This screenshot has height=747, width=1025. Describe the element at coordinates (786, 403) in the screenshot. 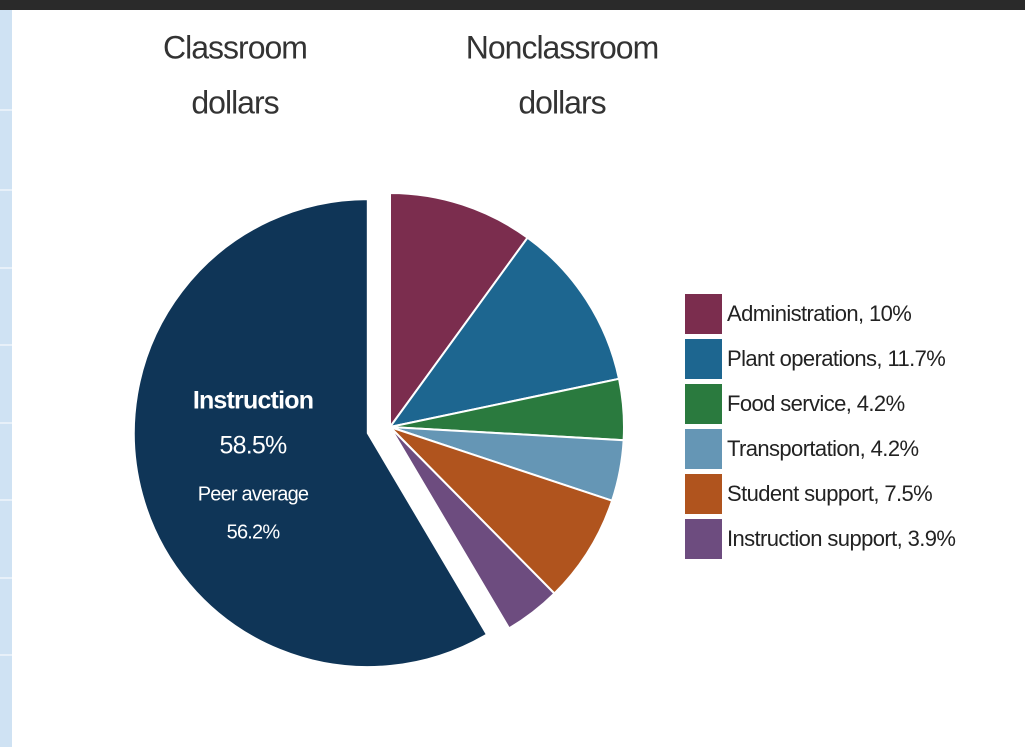

I see `legend-label: Food service` at that location.